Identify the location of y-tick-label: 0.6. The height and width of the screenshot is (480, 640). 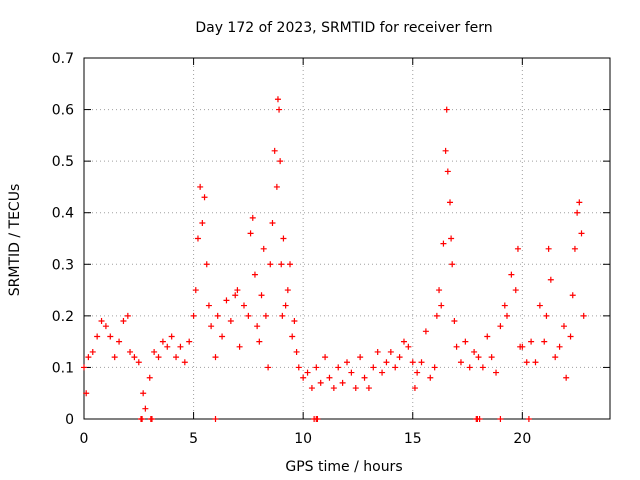
(63, 111).